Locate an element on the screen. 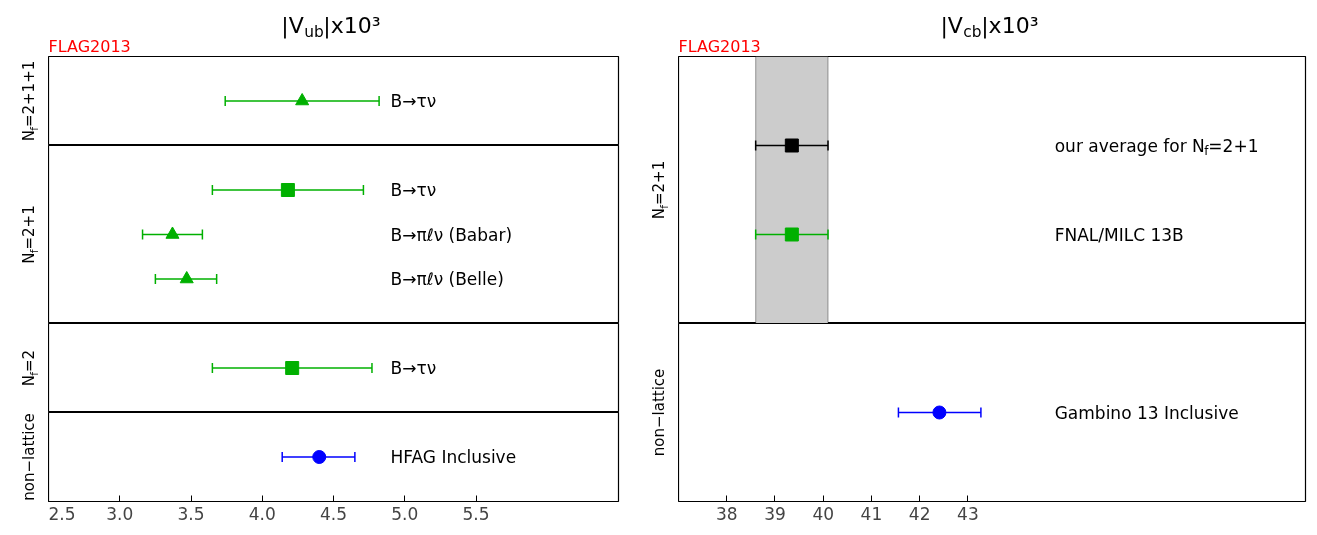 This screenshot has height=535, width=1317. category-label: B→πℓν (Babar) is located at coordinates (451, 234).